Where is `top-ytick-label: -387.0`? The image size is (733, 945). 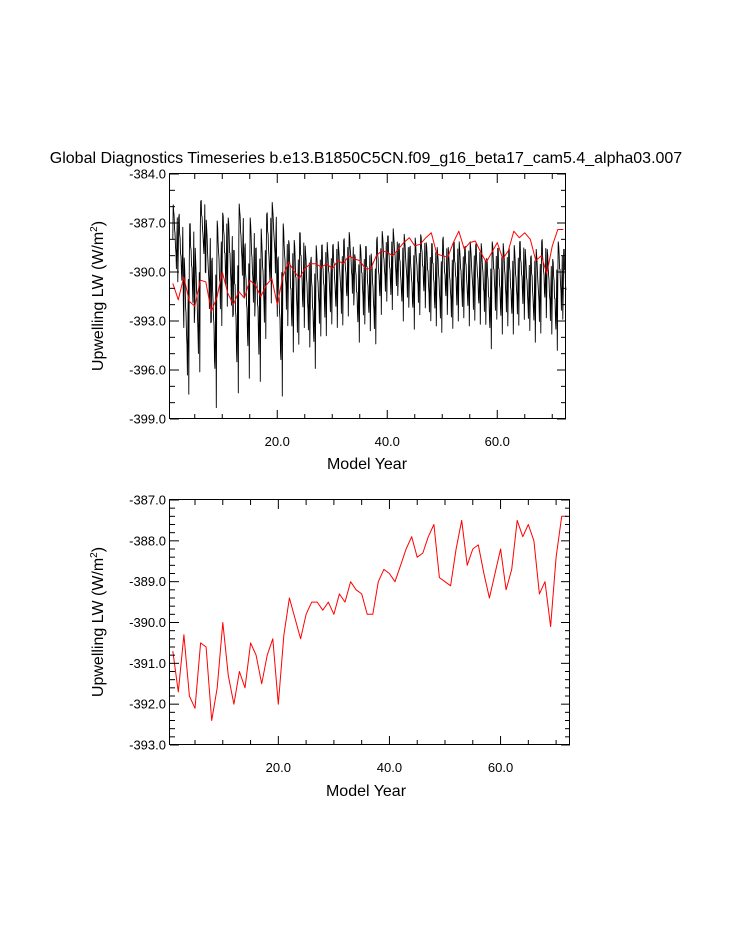 top-ytick-label: -387.0 is located at coordinates (147, 223).